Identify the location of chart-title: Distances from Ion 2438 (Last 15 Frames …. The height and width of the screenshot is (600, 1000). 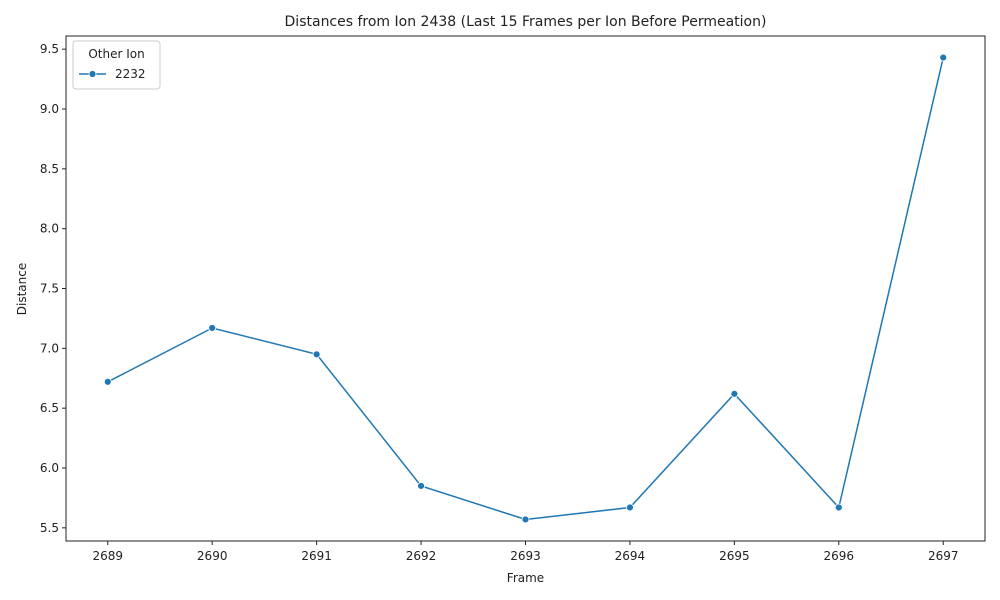
(526, 22).